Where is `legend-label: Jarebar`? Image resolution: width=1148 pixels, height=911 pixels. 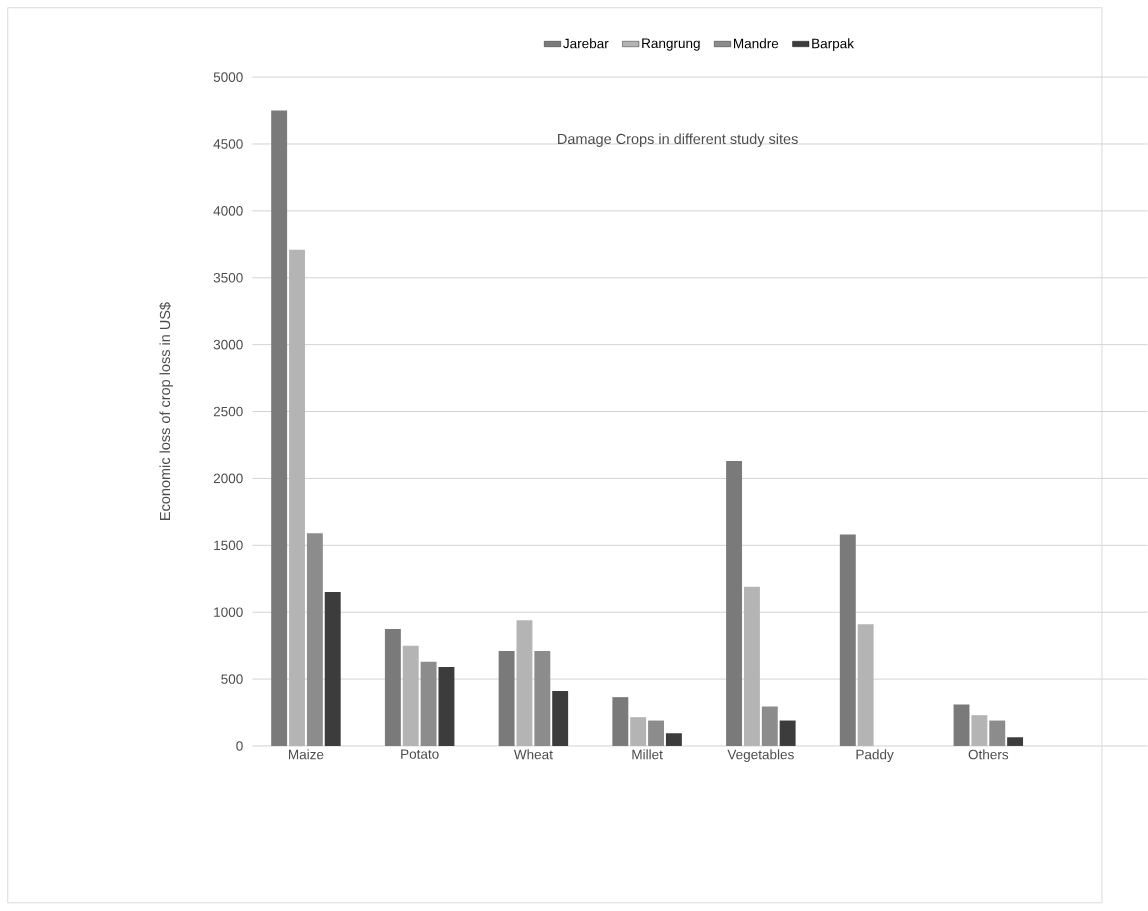
legend-label: Jarebar is located at coordinates (586, 43).